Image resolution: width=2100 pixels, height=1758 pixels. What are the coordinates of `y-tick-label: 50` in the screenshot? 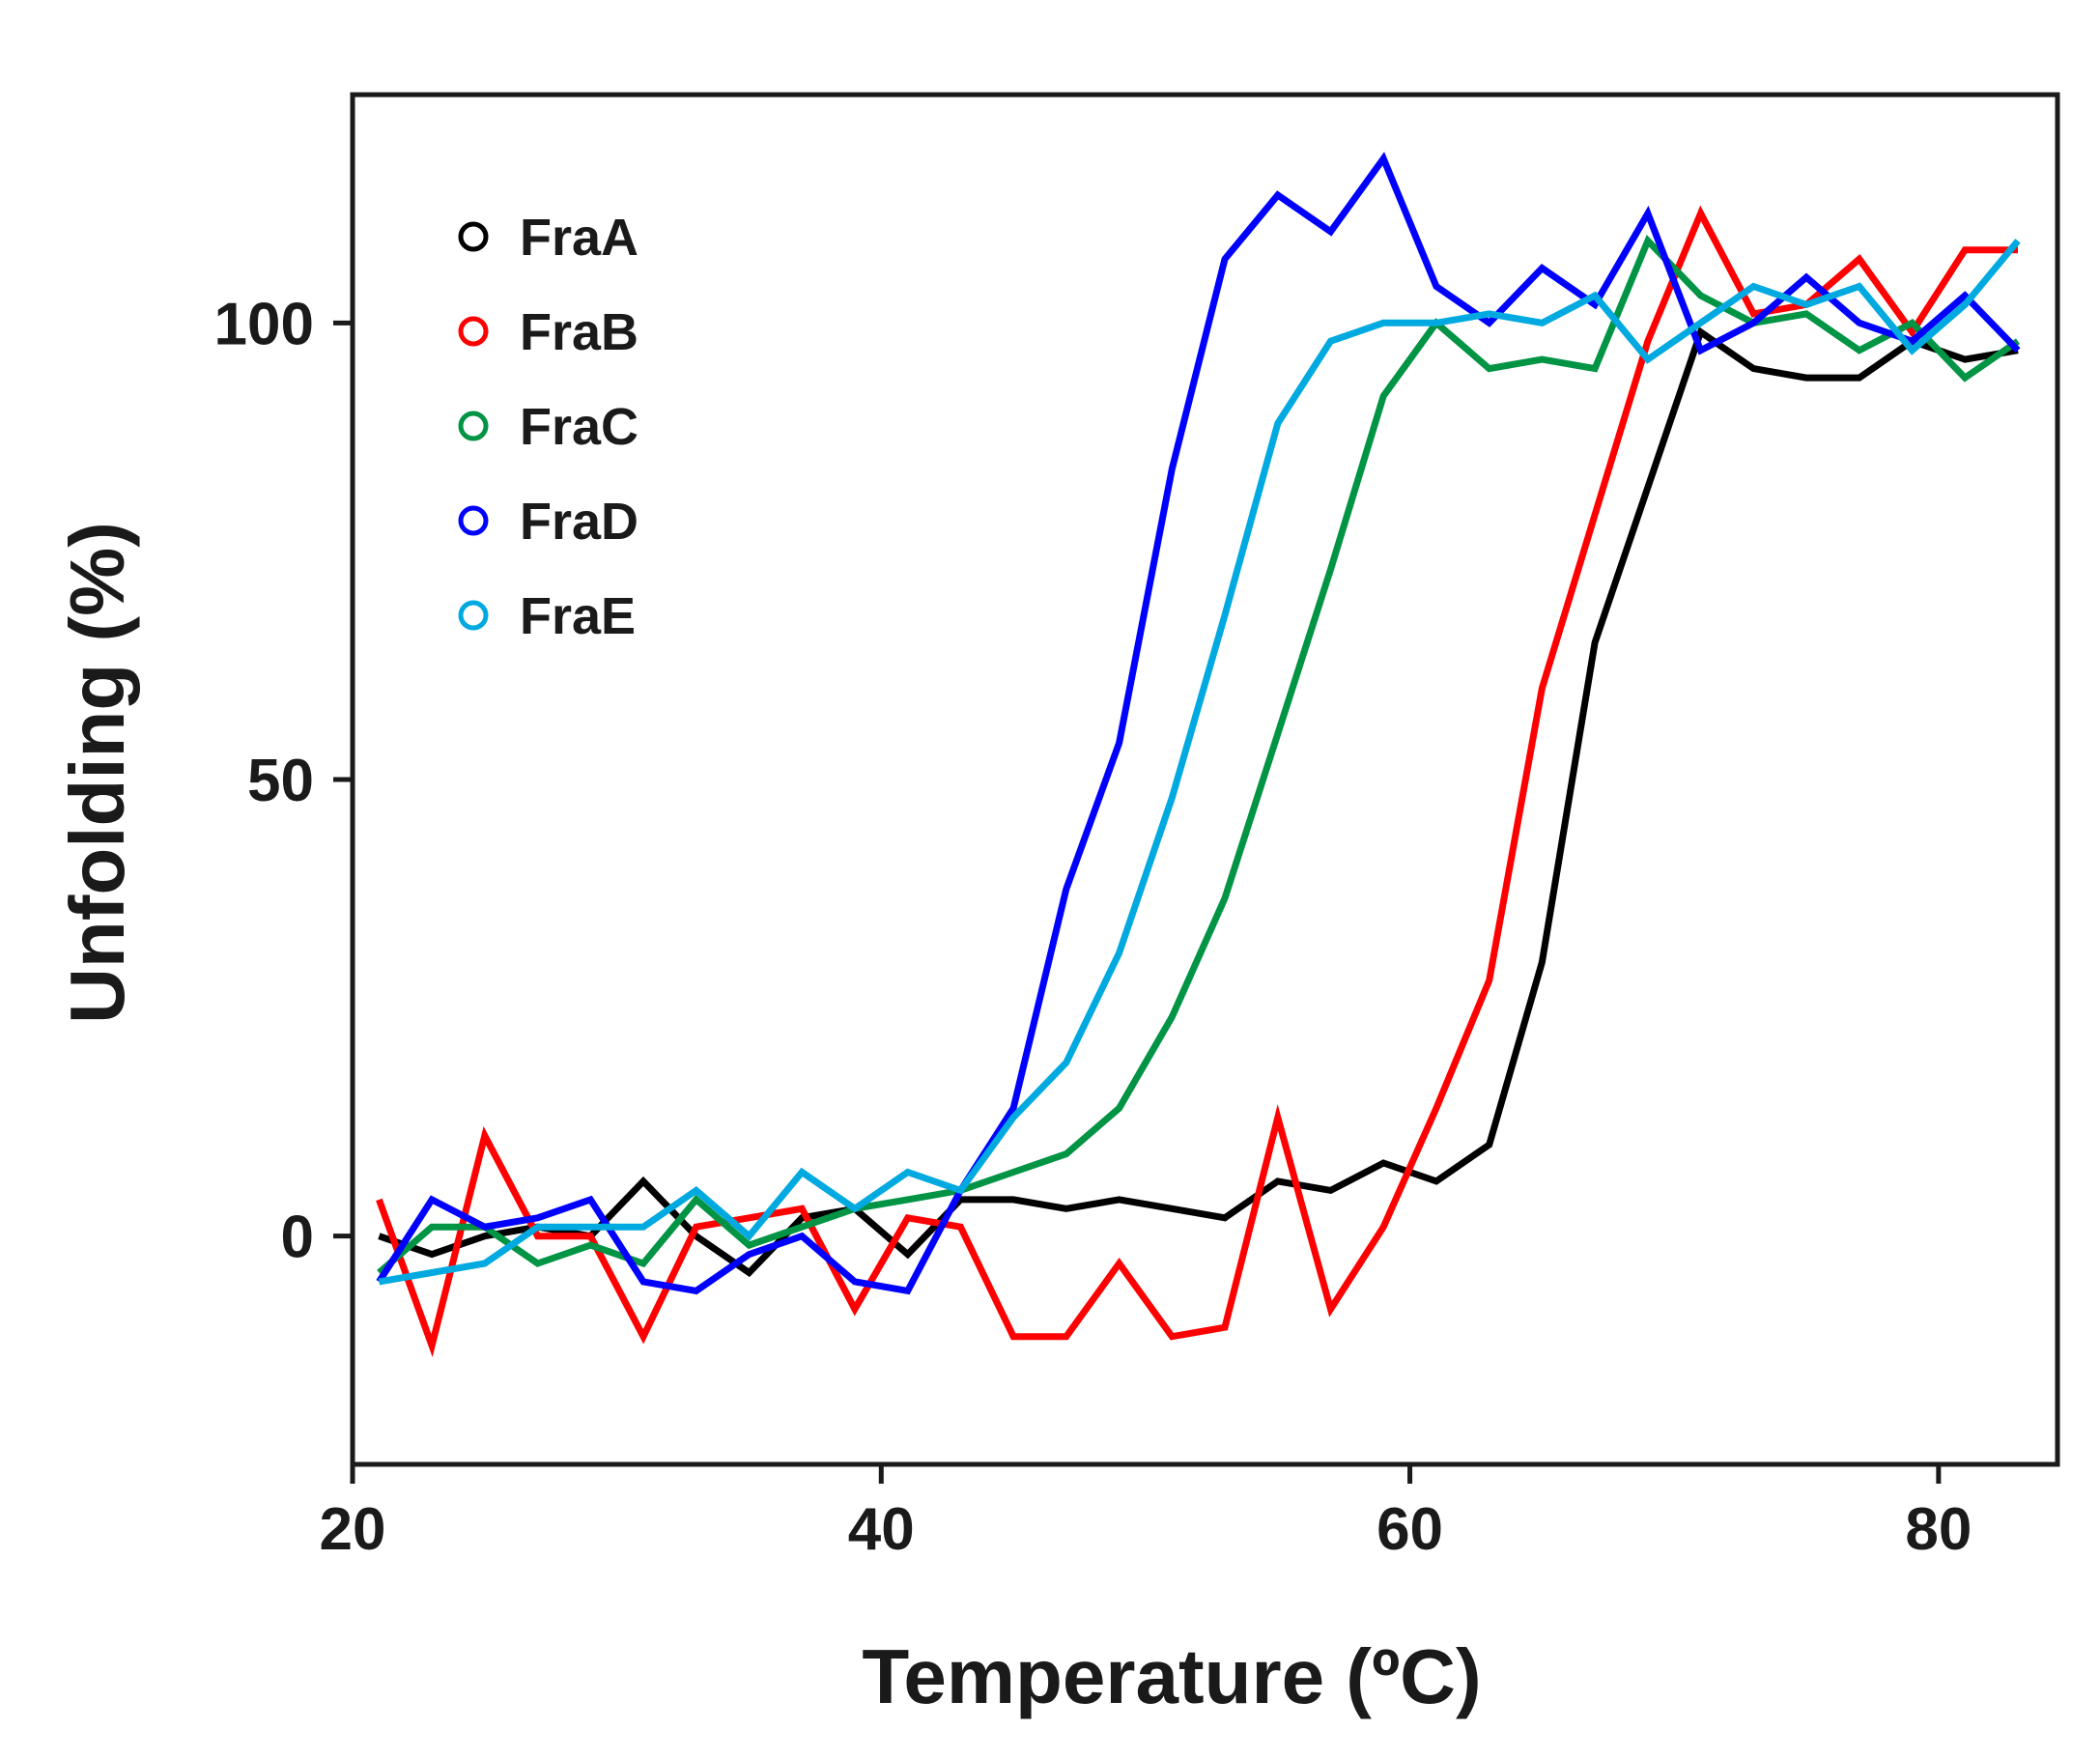 It's located at (280, 781).